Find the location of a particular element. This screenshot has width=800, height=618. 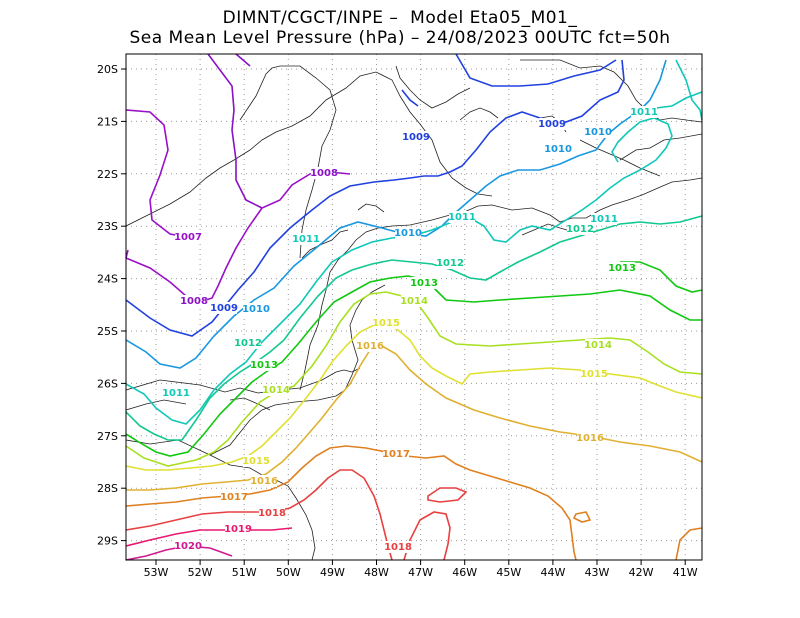

lon-tick-label: 45W is located at coordinates (508, 572).